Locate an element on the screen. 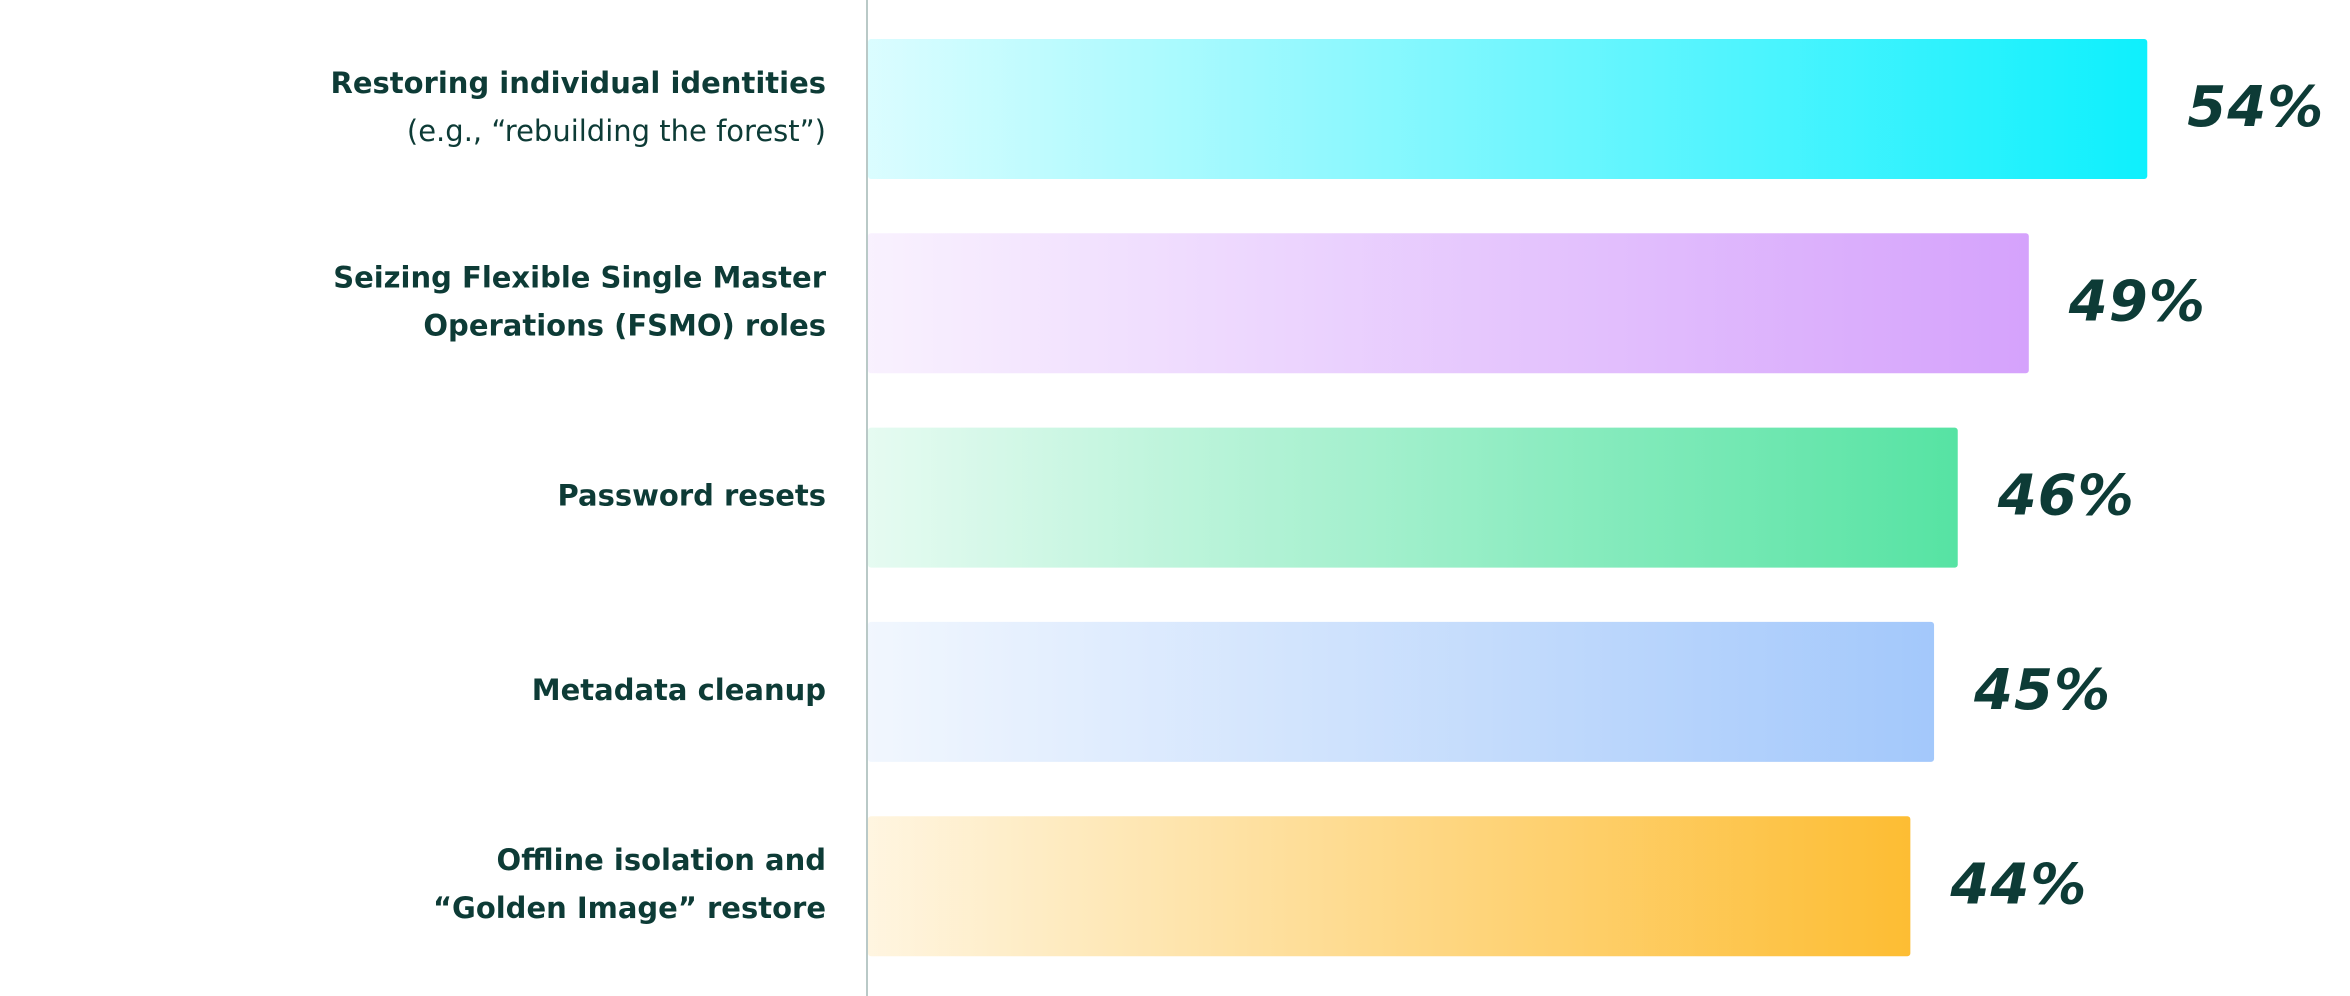  value-label: 54% is located at coordinates (2255, 107).